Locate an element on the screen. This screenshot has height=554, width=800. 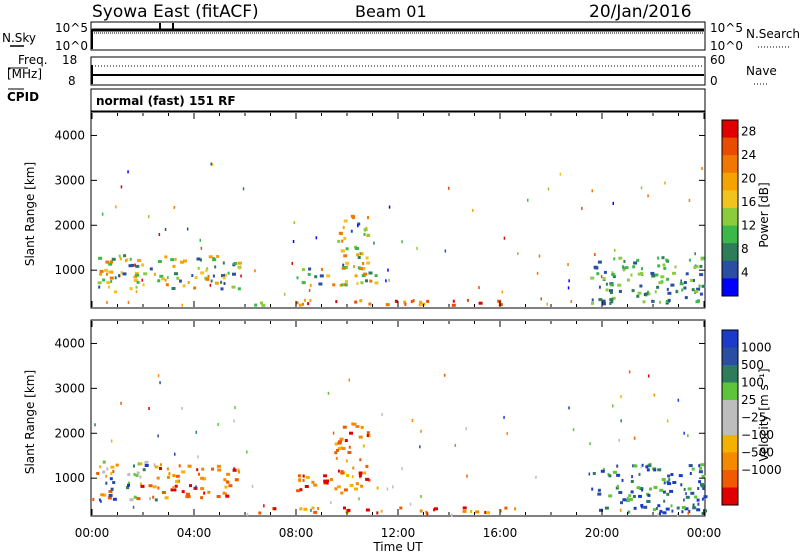
colorbar-swatch is located at coordinates (730, 287).